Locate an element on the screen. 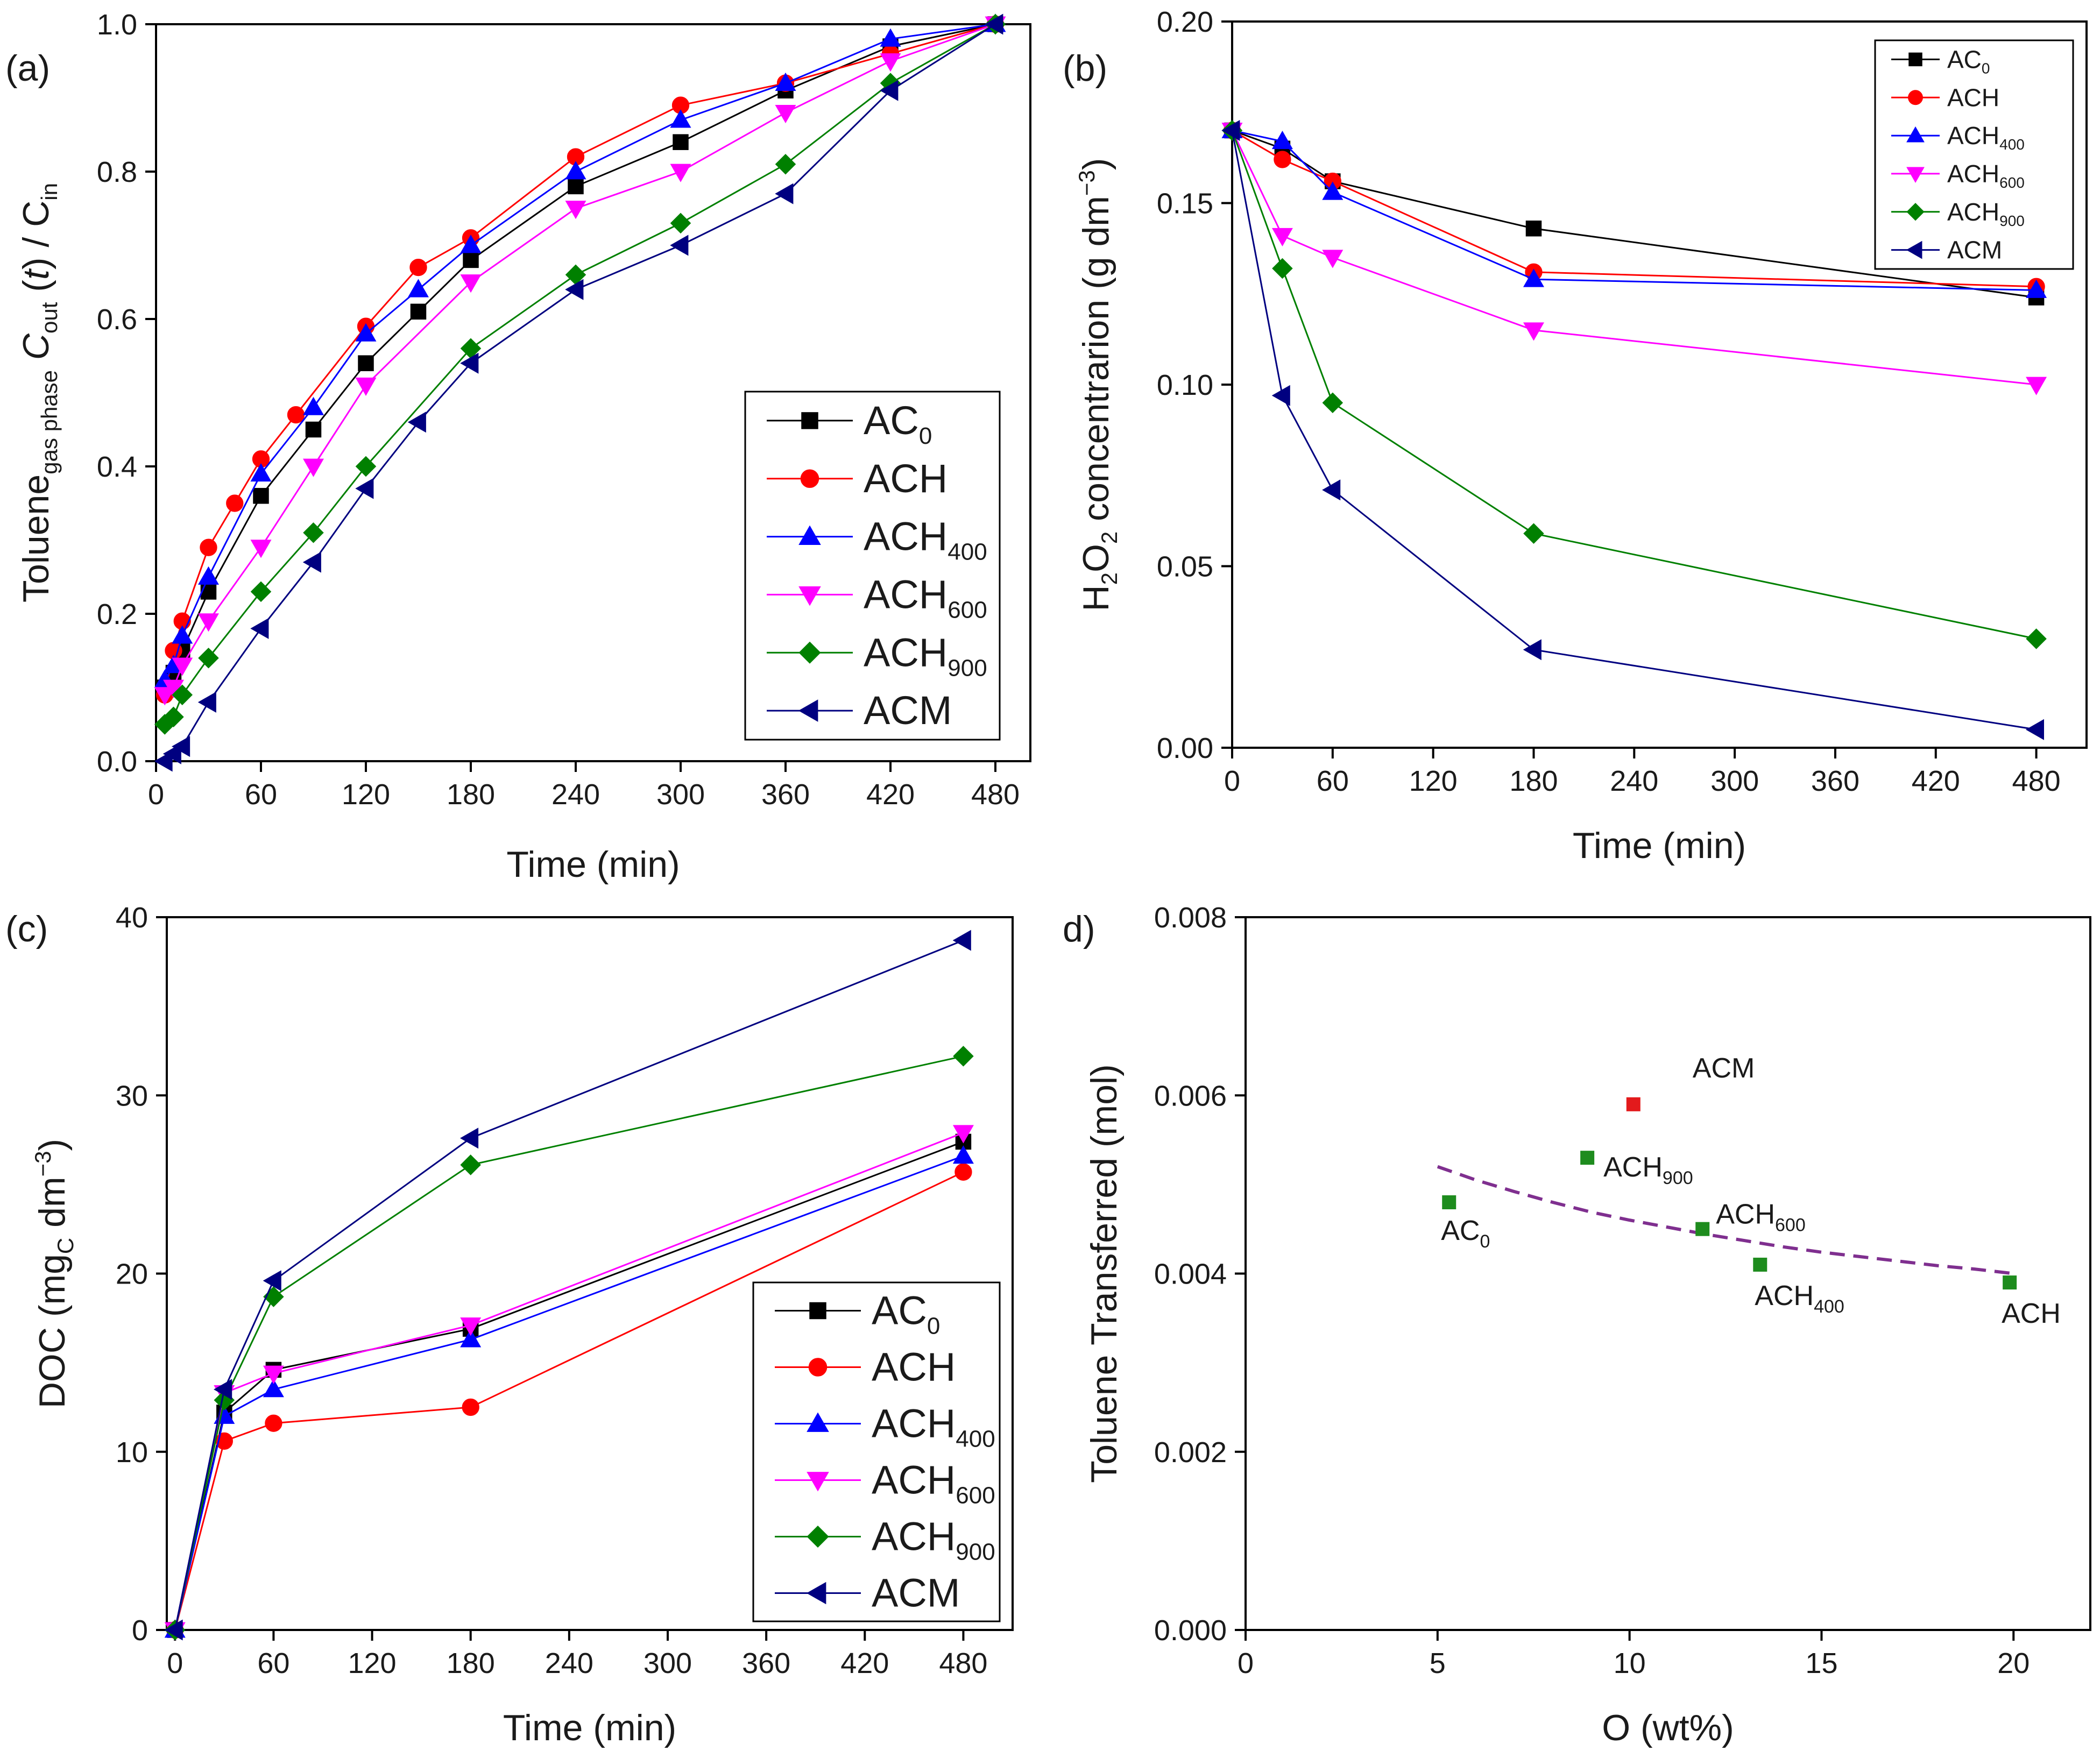 Image resolution: width=2100 pixels, height=1751 pixels. y-tick-label: 0.10 is located at coordinates (1185, 385).